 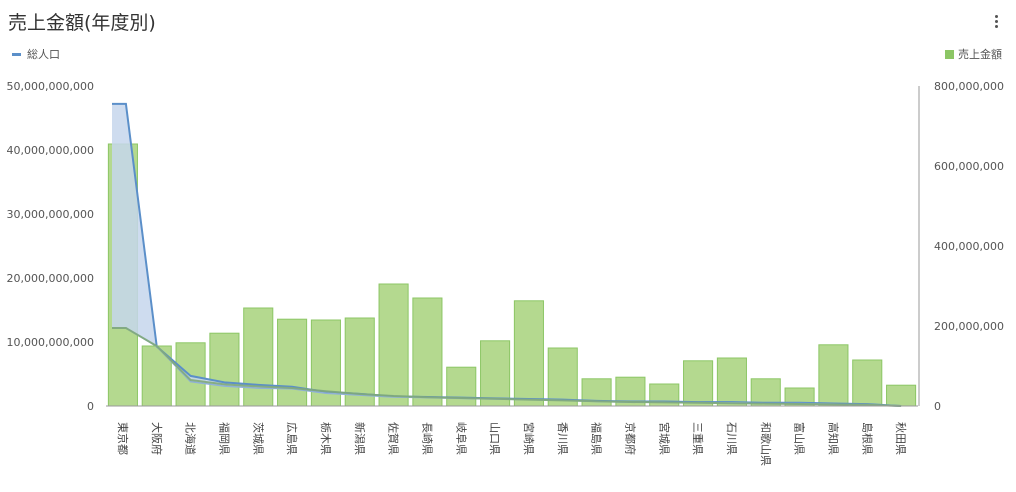 What do you see at coordinates (90, 406) in the screenshot?
I see `left-axis-tick-label: 0` at bounding box center [90, 406].